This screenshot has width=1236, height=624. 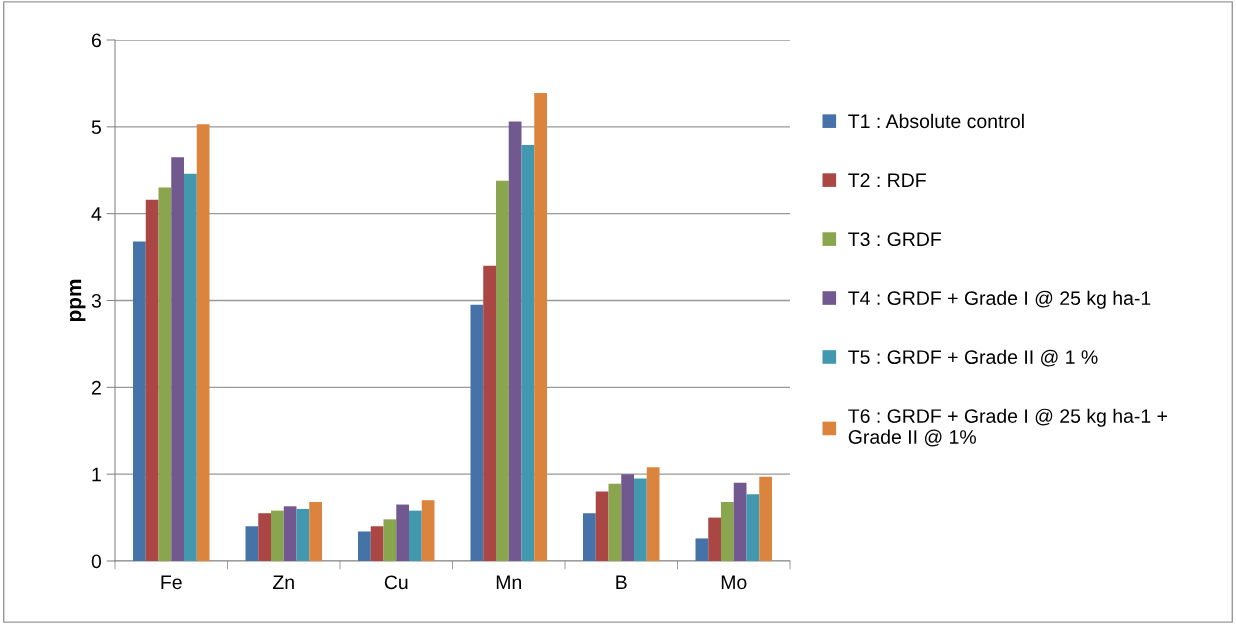 What do you see at coordinates (936, 121) in the screenshot?
I see `legend-label: T1 : Absolute control` at bounding box center [936, 121].